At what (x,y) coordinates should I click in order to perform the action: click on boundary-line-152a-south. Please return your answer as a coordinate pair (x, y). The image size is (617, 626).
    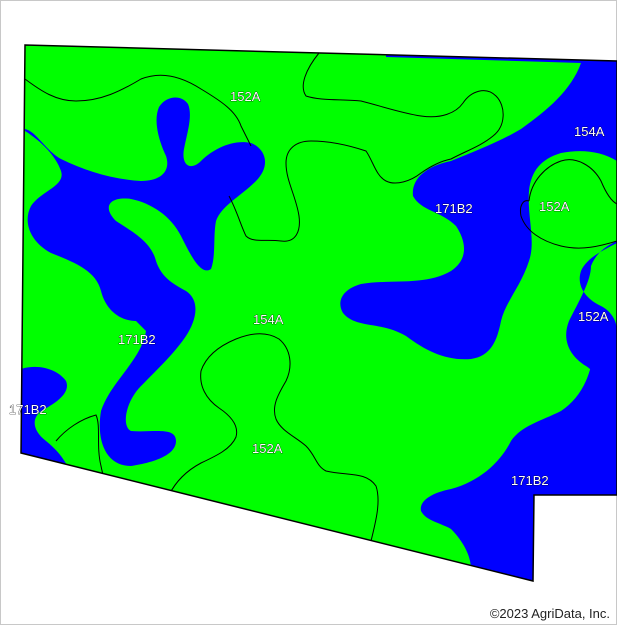
    Looking at the image, I should click on (273, 440).